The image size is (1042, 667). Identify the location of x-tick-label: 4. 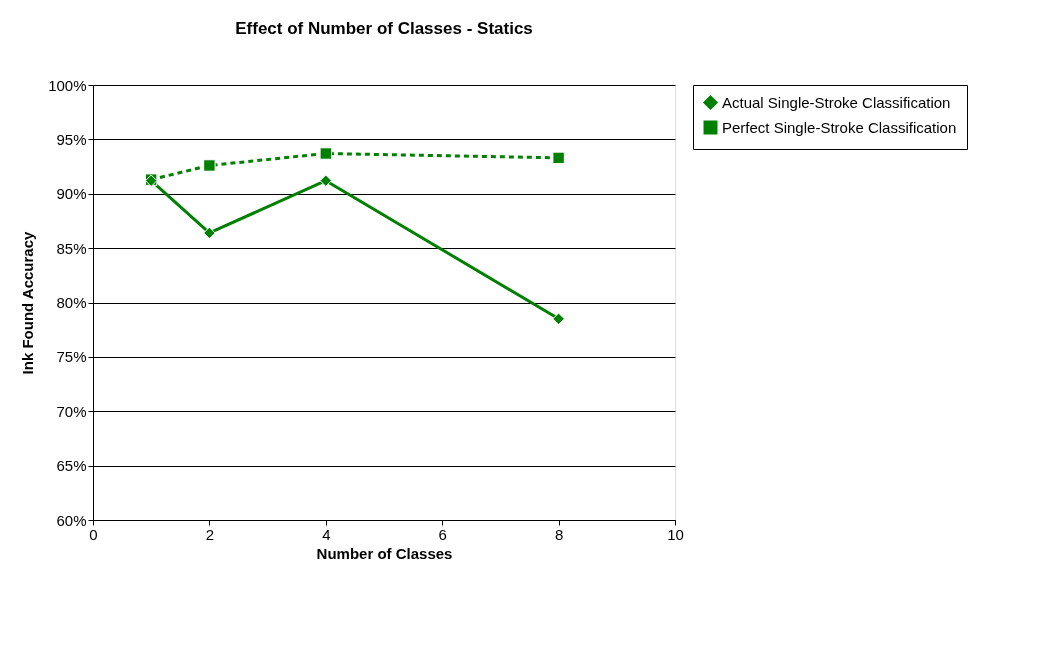
(326, 534).